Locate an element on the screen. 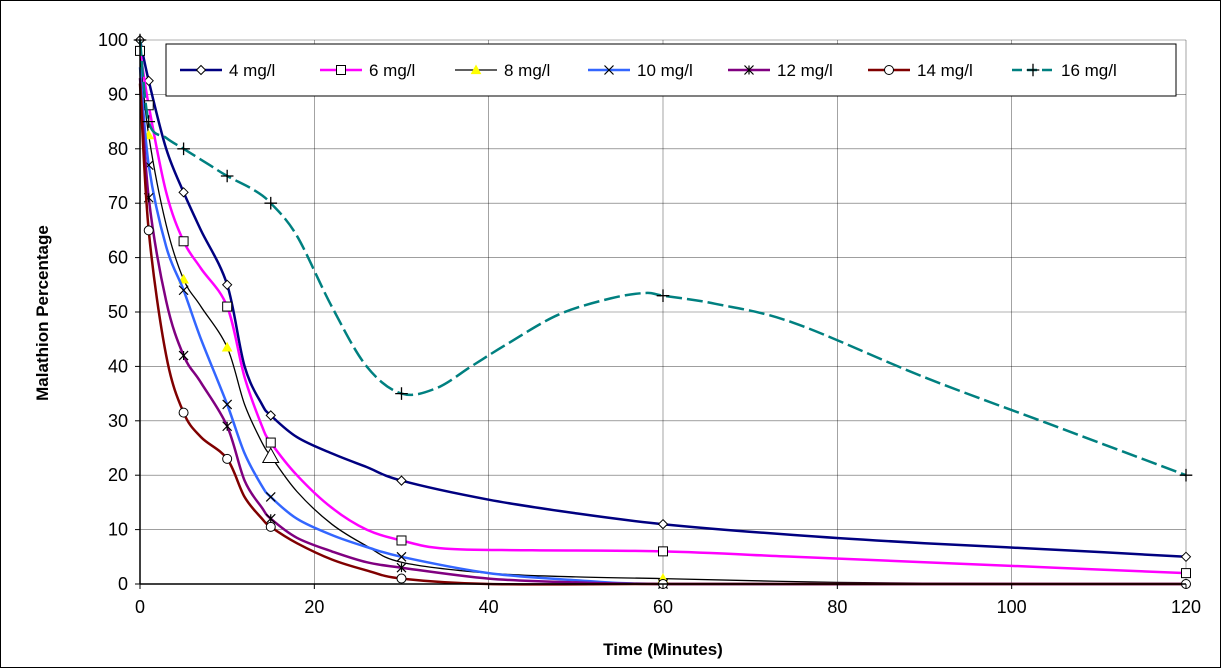 The height and width of the screenshot is (668, 1221). y-tick-label: 40 is located at coordinates (118, 366).